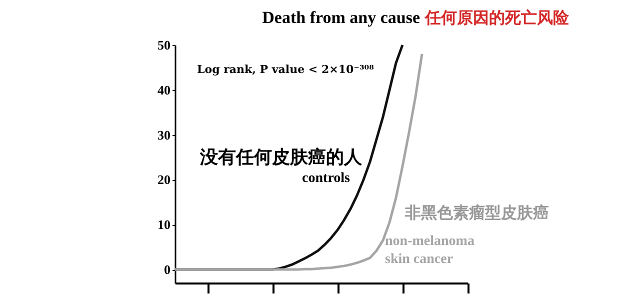 This screenshot has width=640, height=297. Describe the element at coordinates (429, 250) in the screenshot. I see `series-label: non-melanoma skin cancer` at that location.